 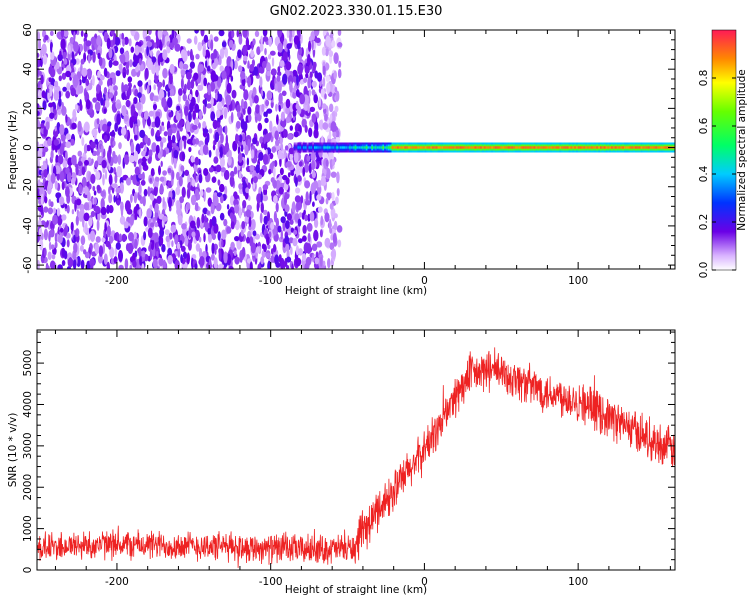 What do you see at coordinates (578, 281) in the screenshot?
I see `top-x-tick-label: 100` at bounding box center [578, 281].